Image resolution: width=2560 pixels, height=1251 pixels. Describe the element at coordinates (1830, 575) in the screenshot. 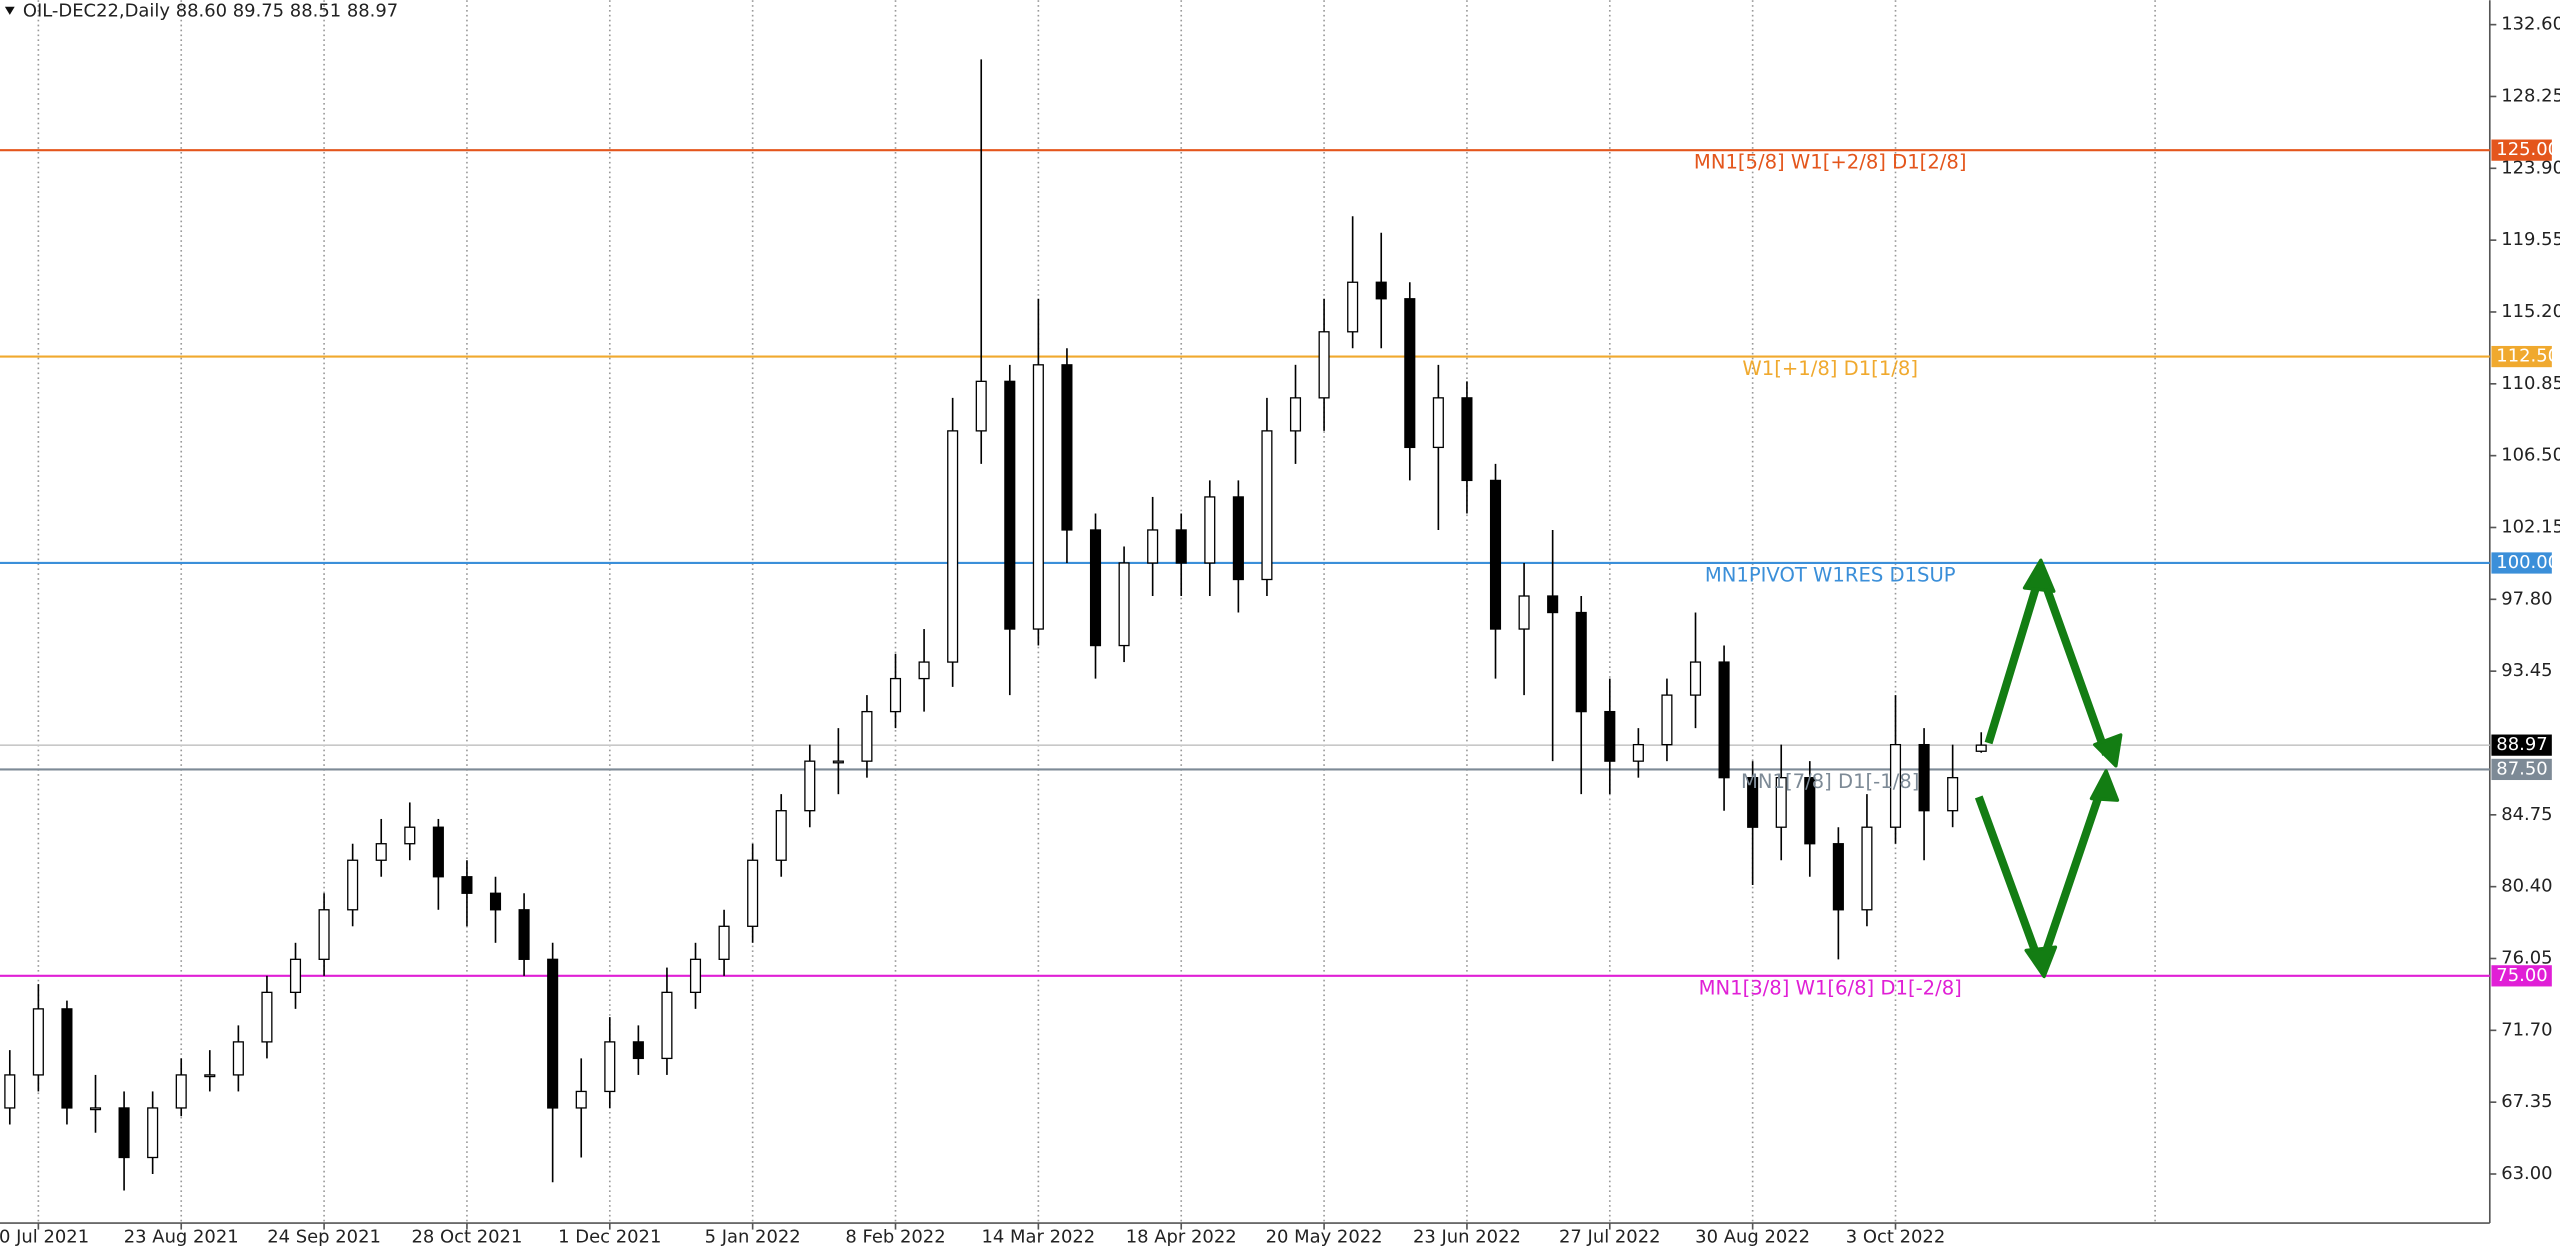

I see `level-text: MN1PIVOT W1RES D1SUP` at that location.